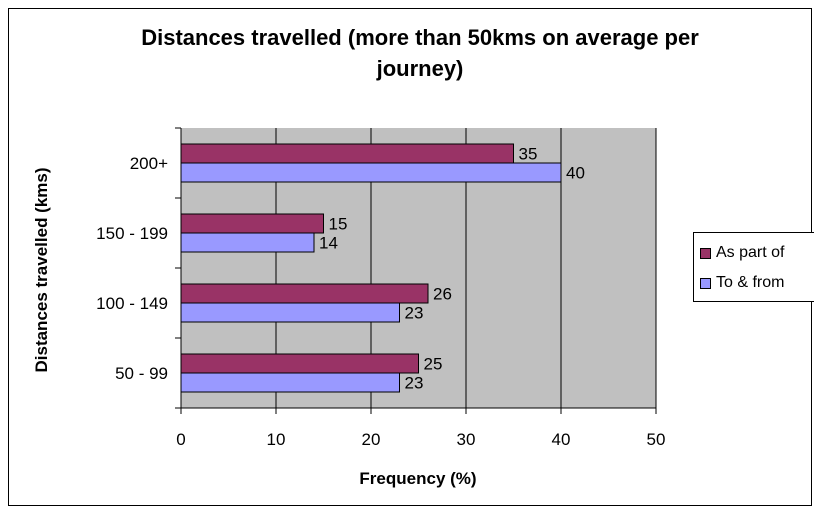  I want to click on x-tick-label: 0, so click(180, 439).